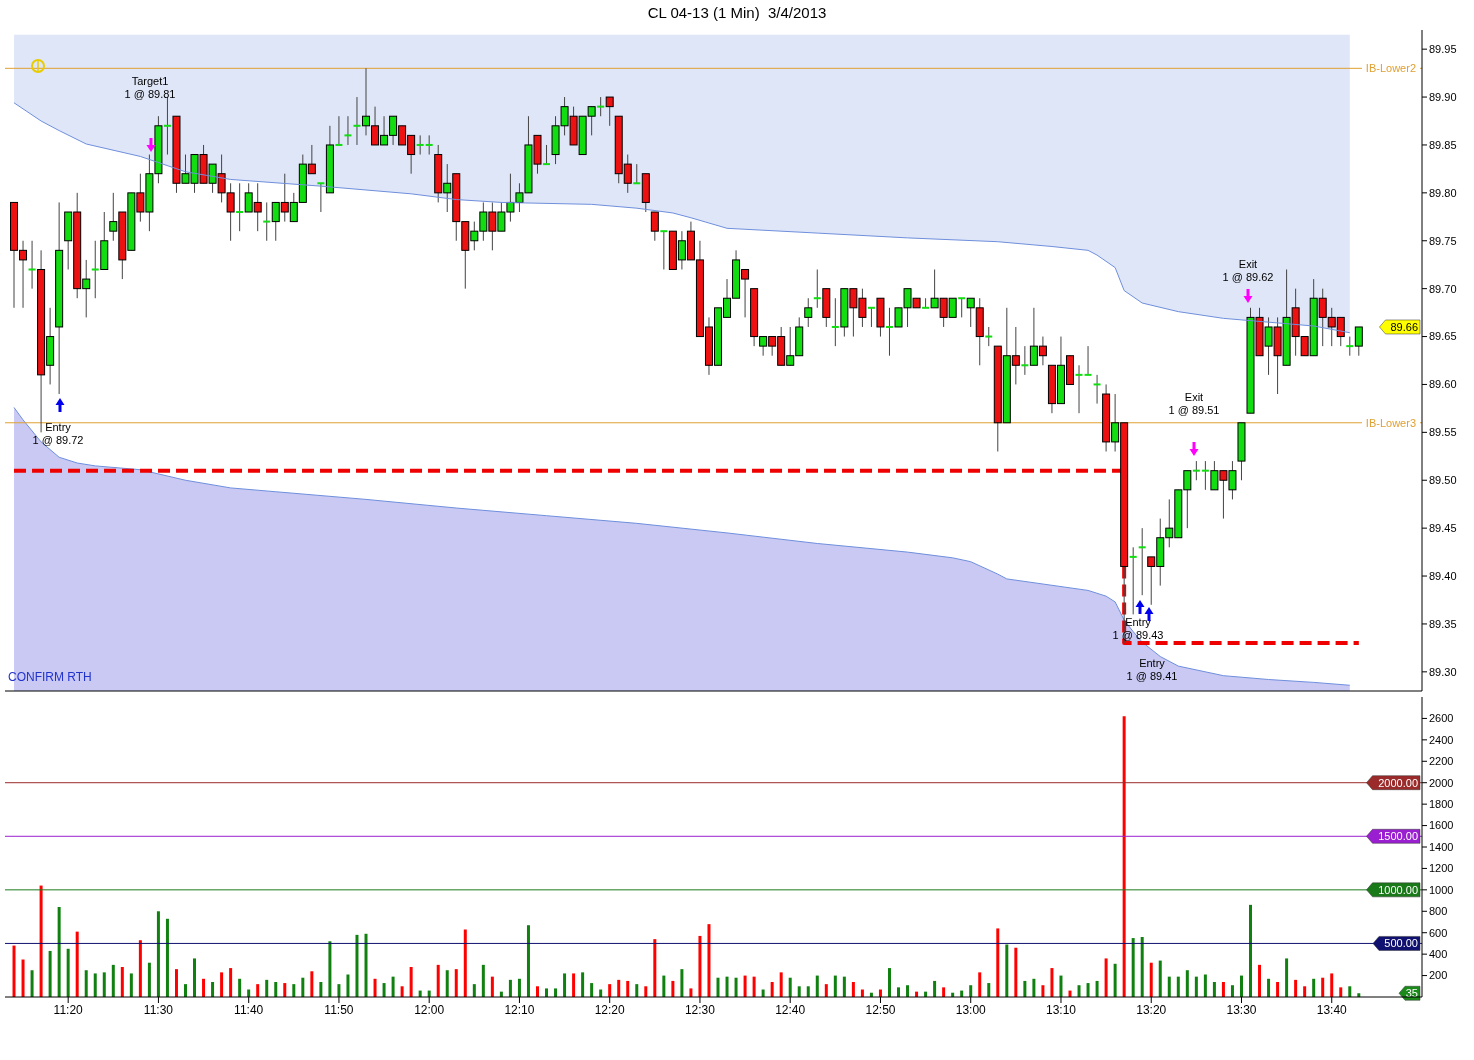  I want to click on y-tick-label: 1400, so click(1441, 846).